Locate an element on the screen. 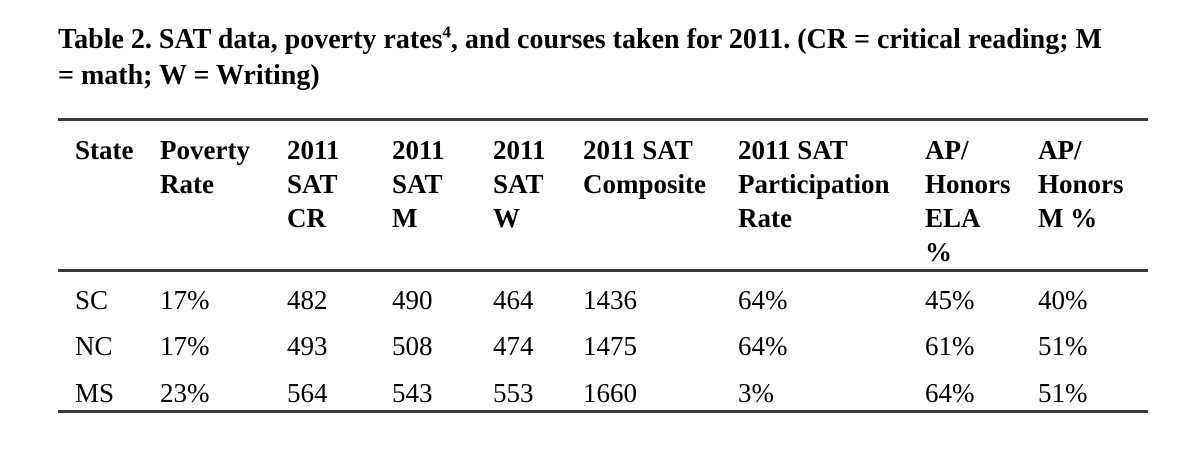 Image resolution: width=1196 pixels, height=456 pixels. column-header-sat-w: 2011 SAT W is located at coordinates (538, 195).